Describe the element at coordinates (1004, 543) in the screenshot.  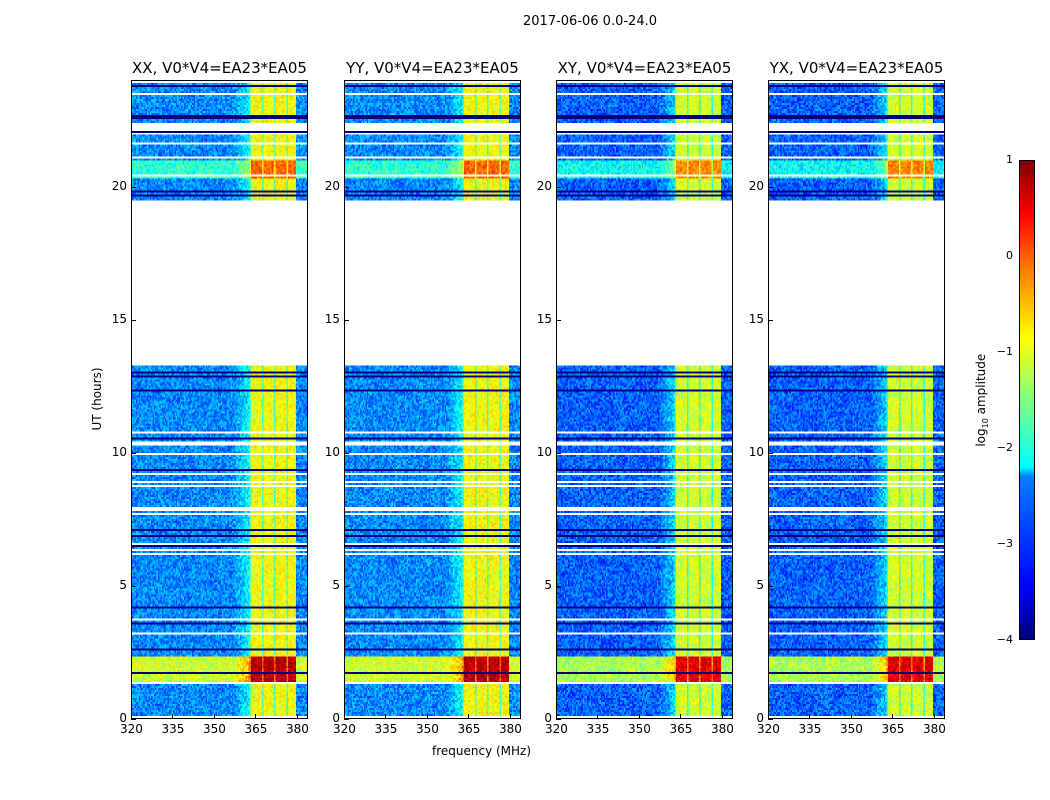
I see `colorbar-tick-label: −3` at that location.